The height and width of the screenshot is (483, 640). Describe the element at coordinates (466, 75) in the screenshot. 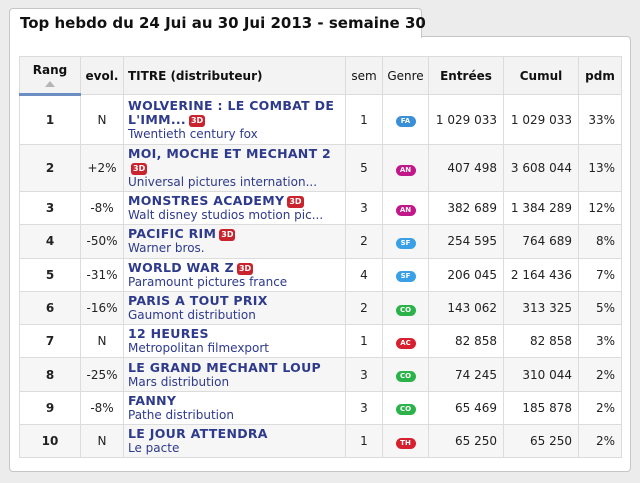

I see `column-header-entrees: Entrées` at that location.